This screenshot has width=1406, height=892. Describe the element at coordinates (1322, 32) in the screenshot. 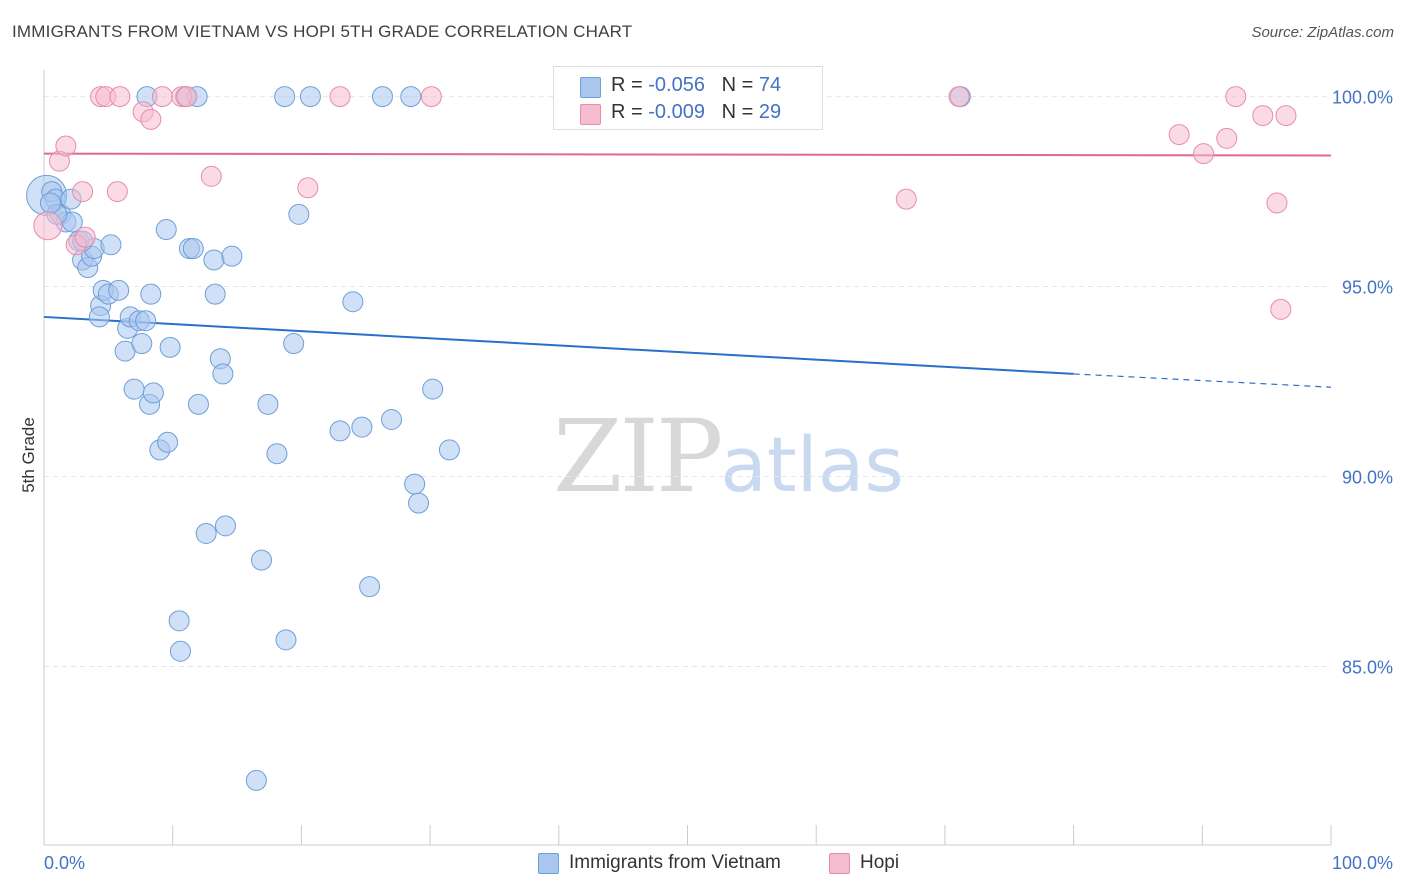

I see `source-label: Source: ZipAtlas.com` at that location.